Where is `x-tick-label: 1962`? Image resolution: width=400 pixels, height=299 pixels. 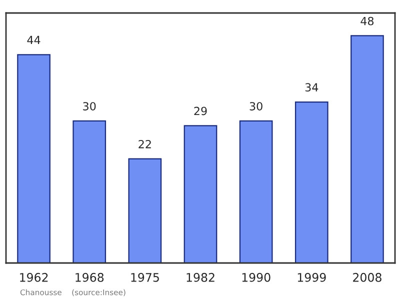
x-tick-label: 1962 is located at coordinates (34, 277).